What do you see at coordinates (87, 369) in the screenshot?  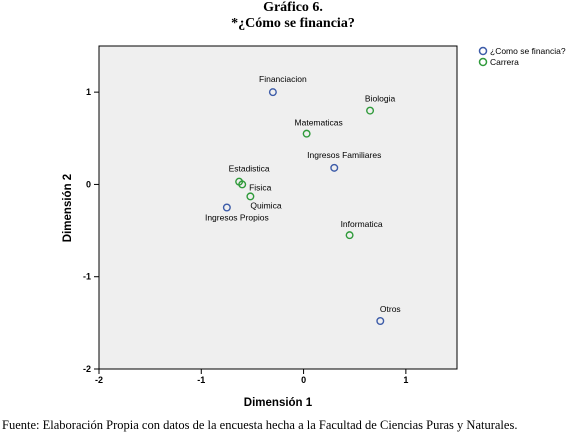 I see `y-tick-label: -2` at bounding box center [87, 369].